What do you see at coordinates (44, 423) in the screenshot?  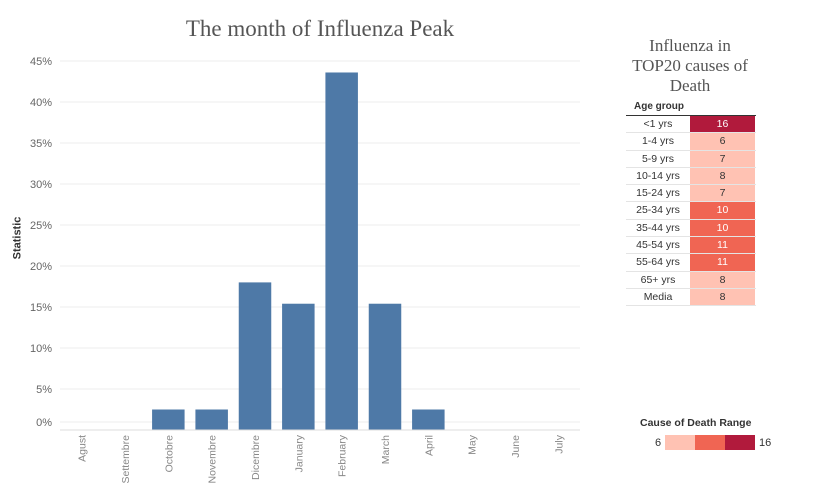 I see `y-tick-label: 0%` at bounding box center [44, 423].